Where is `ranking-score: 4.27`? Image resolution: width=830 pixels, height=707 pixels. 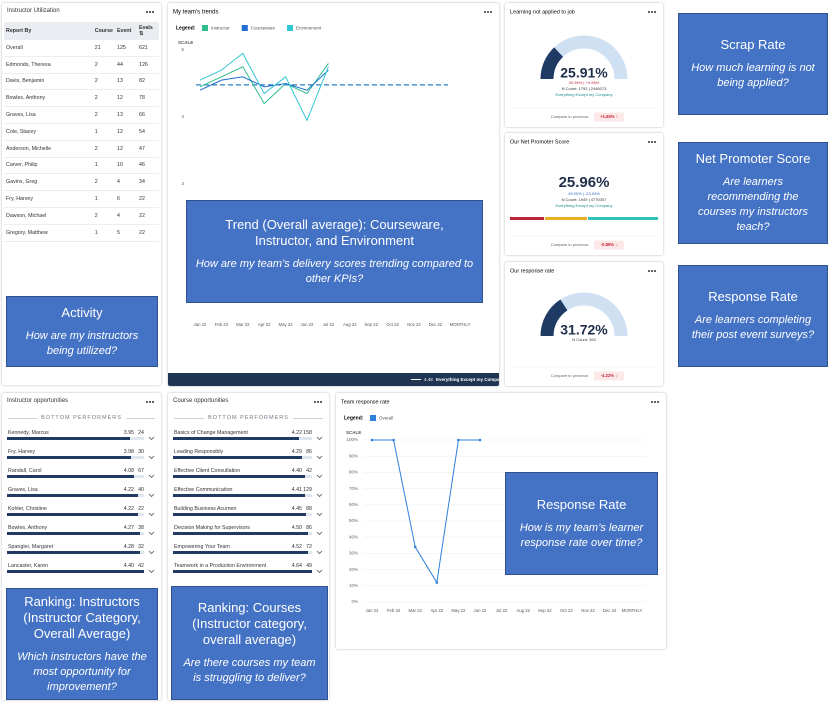
ranking-score: 4.27 is located at coordinates (128, 528).